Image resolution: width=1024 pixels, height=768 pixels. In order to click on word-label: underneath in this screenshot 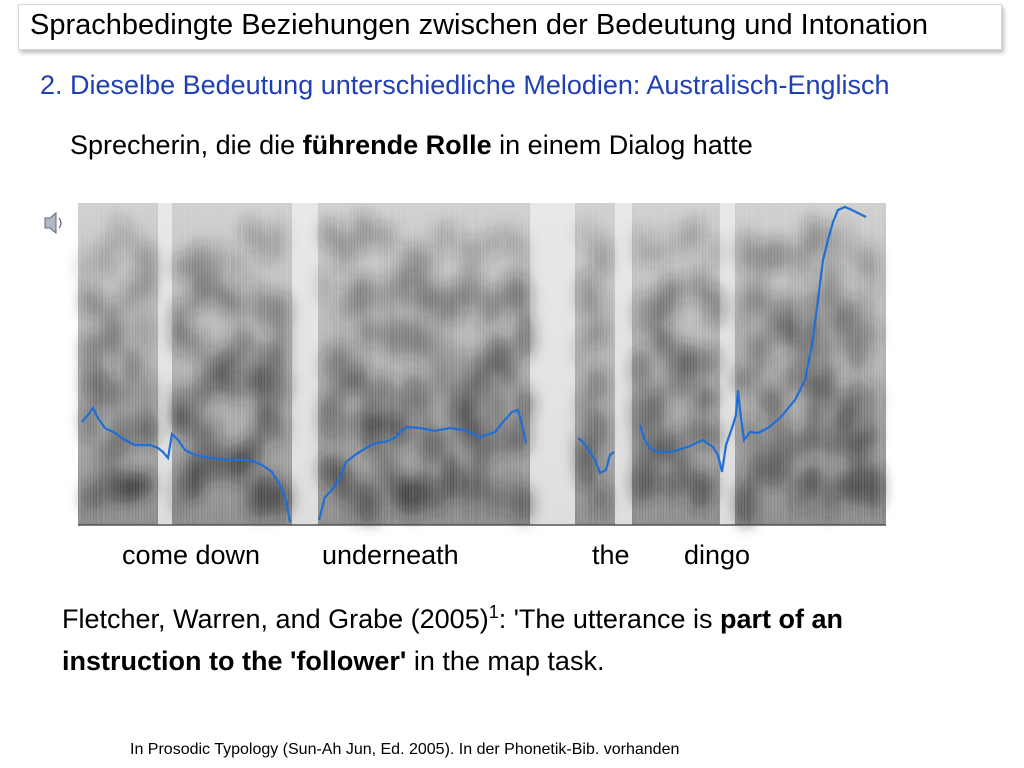, I will do `click(390, 555)`.